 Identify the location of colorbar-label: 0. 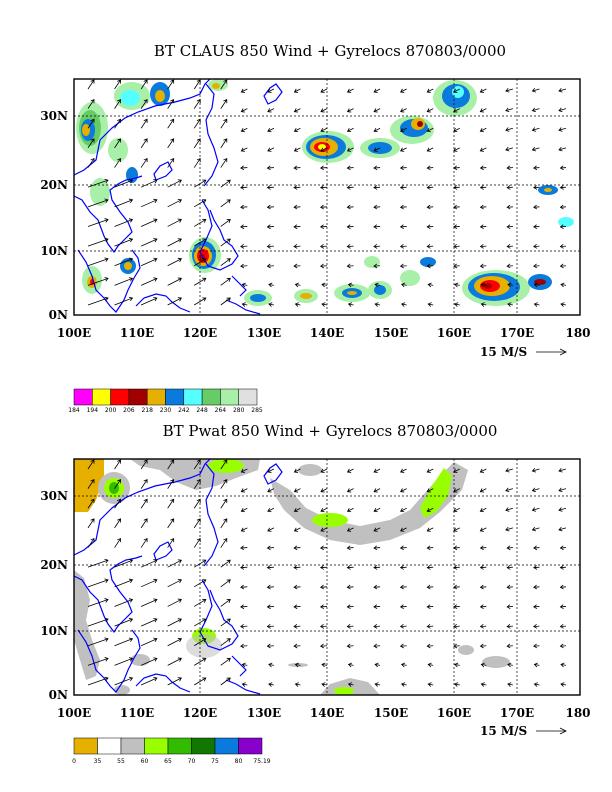
(74, 761).